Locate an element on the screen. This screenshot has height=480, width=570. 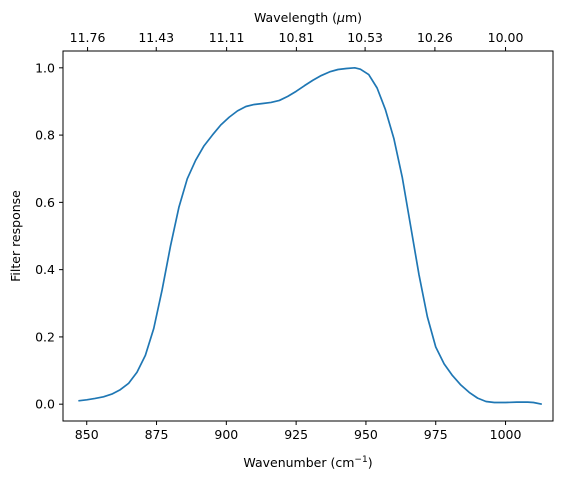
x-axis-label-close: ) is located at coordinates (370, 462).